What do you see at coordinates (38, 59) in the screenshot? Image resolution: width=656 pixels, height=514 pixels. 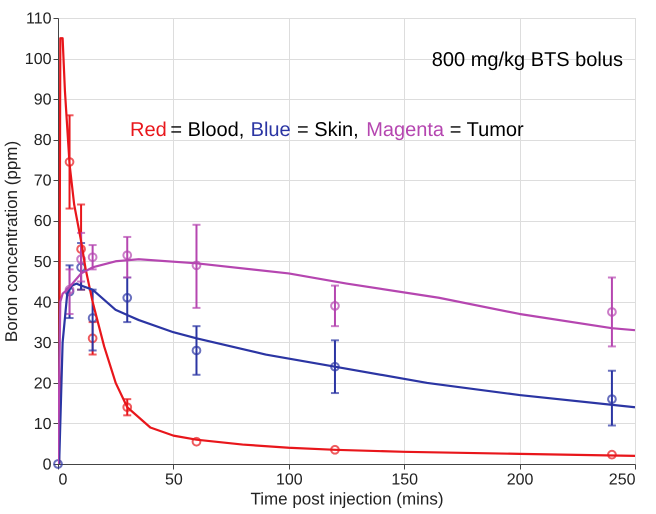 I see `y-tick-label: 100` at bounding box center [38, 59].